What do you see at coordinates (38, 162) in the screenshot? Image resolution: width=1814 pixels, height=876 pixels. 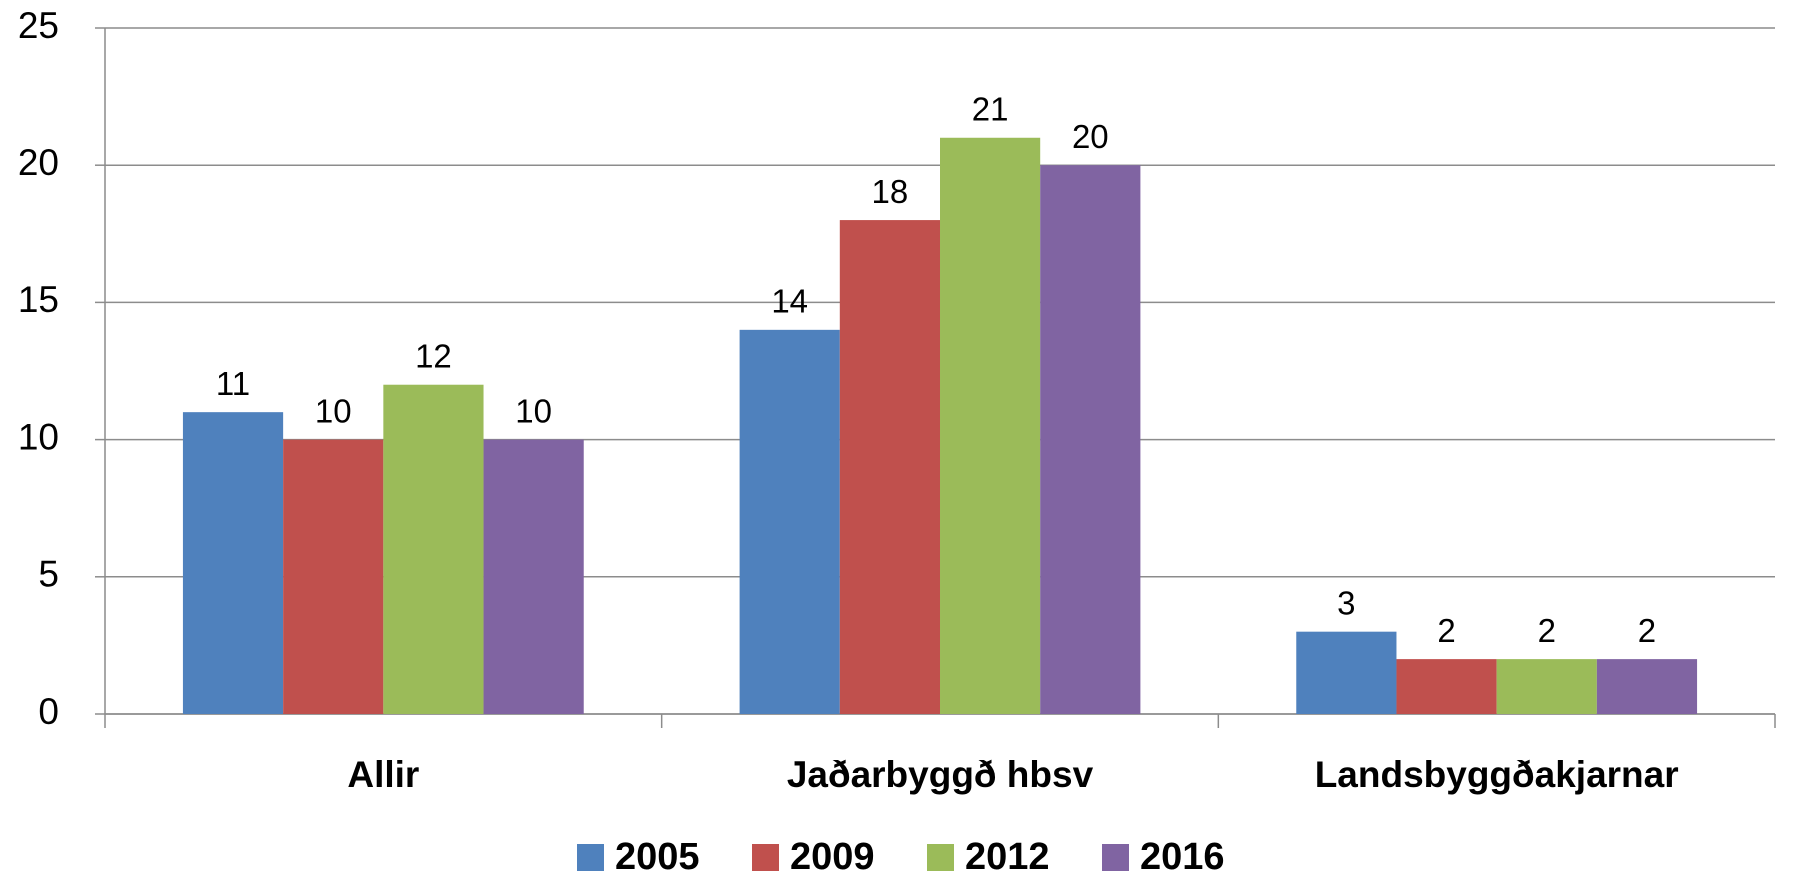 I see `y-tick-label: 20` at bounding box center [38, 162].